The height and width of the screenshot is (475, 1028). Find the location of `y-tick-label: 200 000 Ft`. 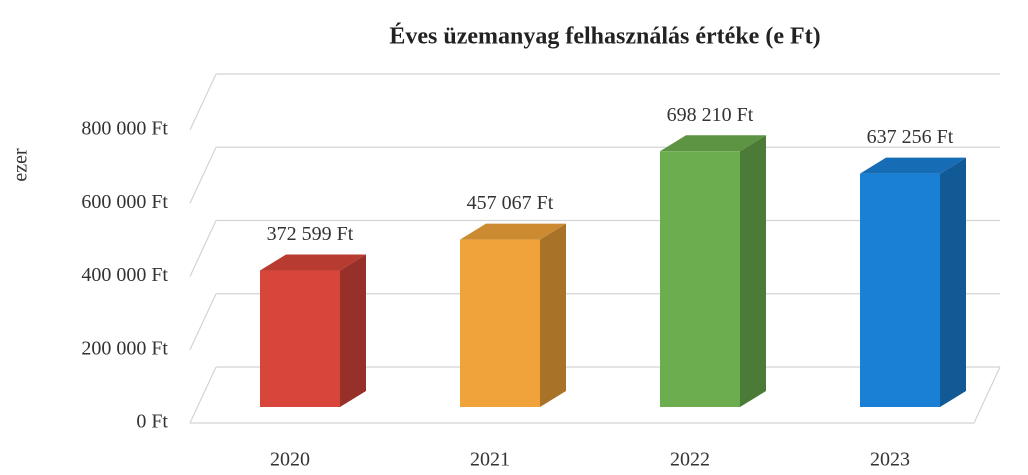

y-tick-label: 200 000 Ft is located at coordinates (124, 348).